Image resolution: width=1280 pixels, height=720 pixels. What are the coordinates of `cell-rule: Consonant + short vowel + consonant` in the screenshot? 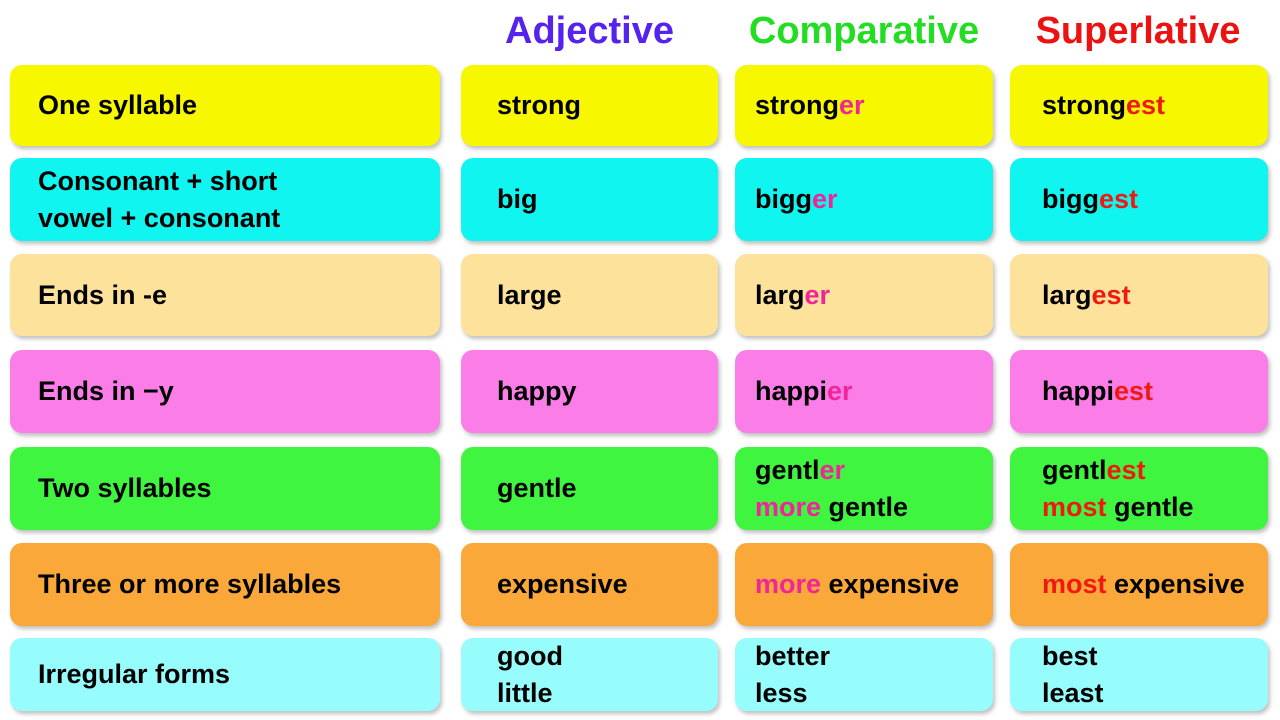 It's located at (225, 199).